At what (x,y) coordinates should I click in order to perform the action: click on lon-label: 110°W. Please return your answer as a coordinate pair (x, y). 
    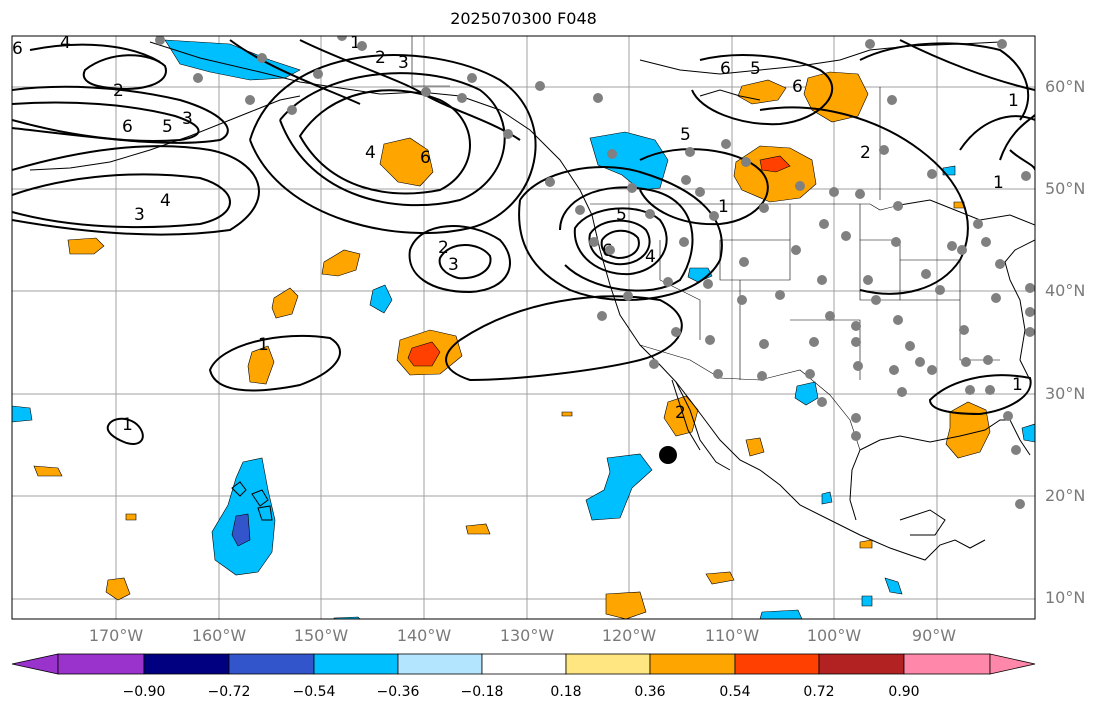
    Looking at the image, I should click on (732, 635).